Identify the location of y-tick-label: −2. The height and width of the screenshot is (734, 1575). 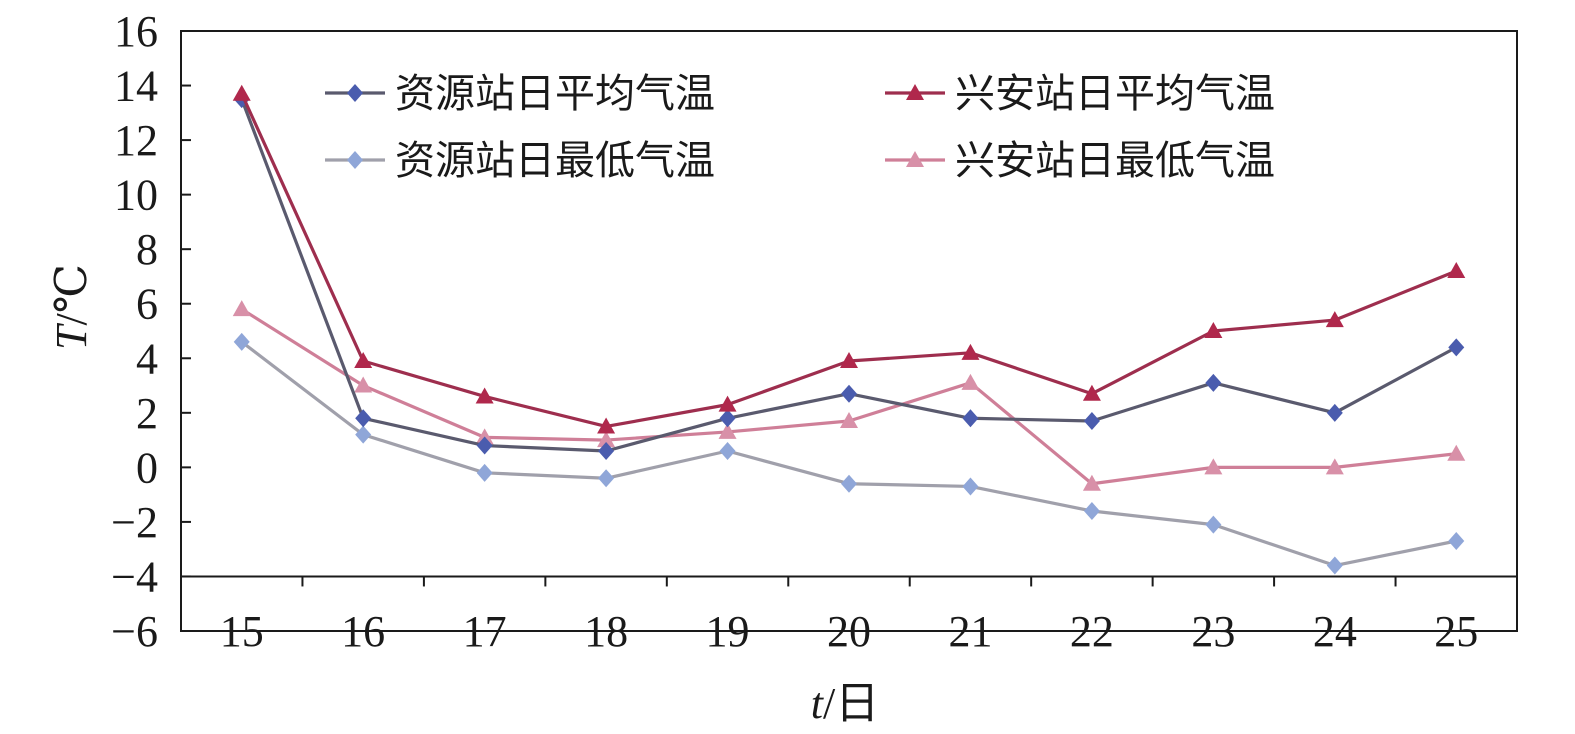
(134, 522).